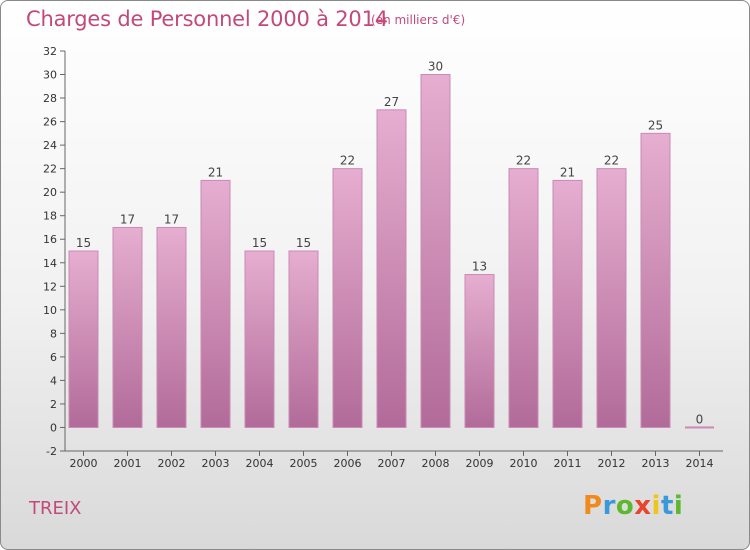 The image size is (750, 550). Describe the element at coordinates (609, 506) in the screenshot. I see `logo-letter: r` at that location.